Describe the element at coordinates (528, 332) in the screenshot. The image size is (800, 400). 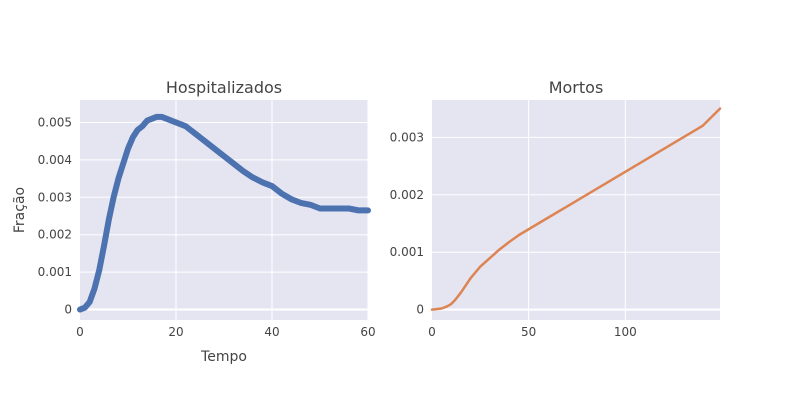
I see `x-tick-label: 50` at that location.